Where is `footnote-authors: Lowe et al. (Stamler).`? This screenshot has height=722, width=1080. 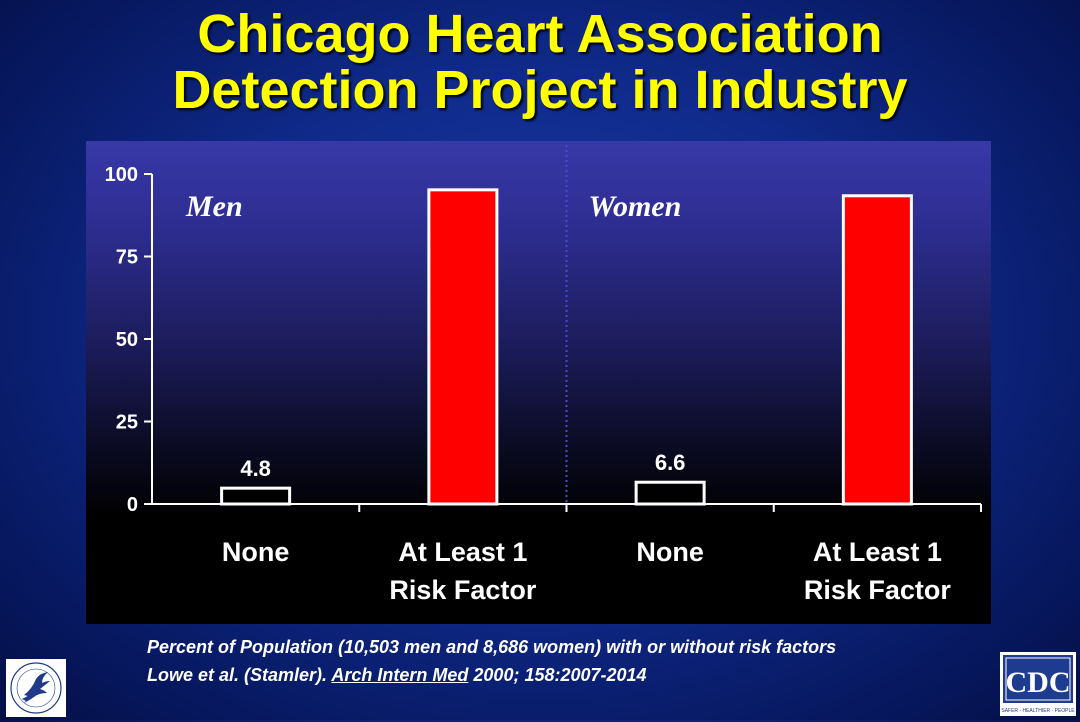 footnote-authors: Lowe et al. (Stamler). is located at coordinates (239, 675).